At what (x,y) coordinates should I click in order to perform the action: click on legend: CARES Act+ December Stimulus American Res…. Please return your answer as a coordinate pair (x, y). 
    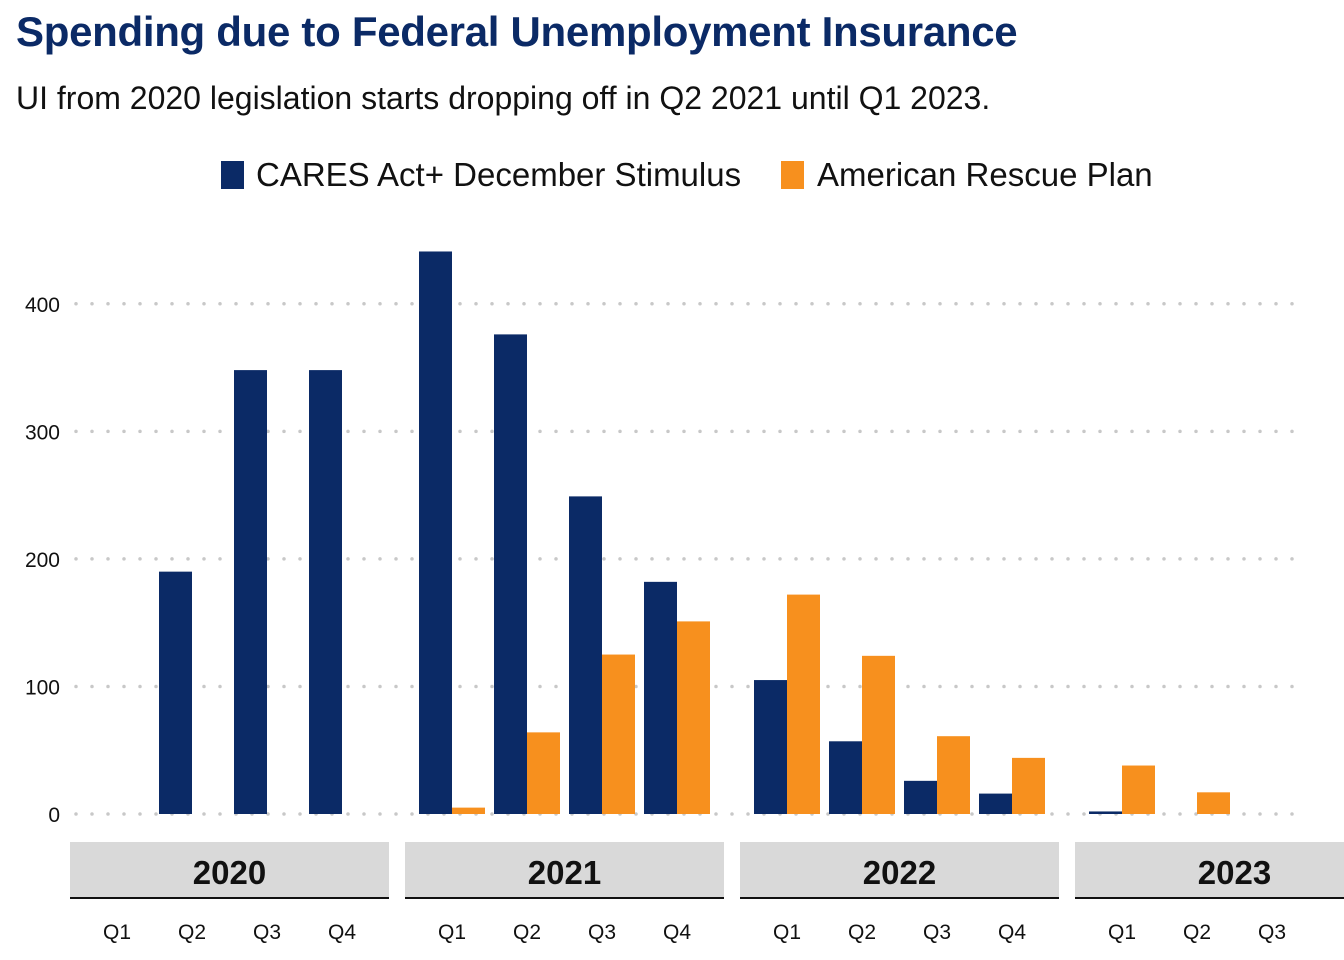
    Looking at the image, I should click on (687, 174).